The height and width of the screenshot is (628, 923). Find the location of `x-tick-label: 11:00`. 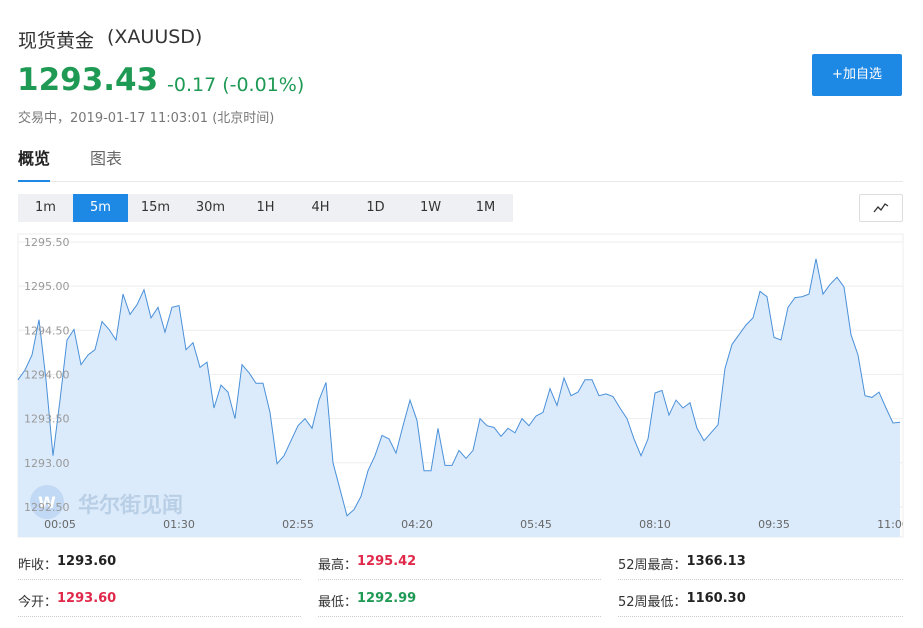

x-tick-label: 11:00 is located at coordinates (893, 524).